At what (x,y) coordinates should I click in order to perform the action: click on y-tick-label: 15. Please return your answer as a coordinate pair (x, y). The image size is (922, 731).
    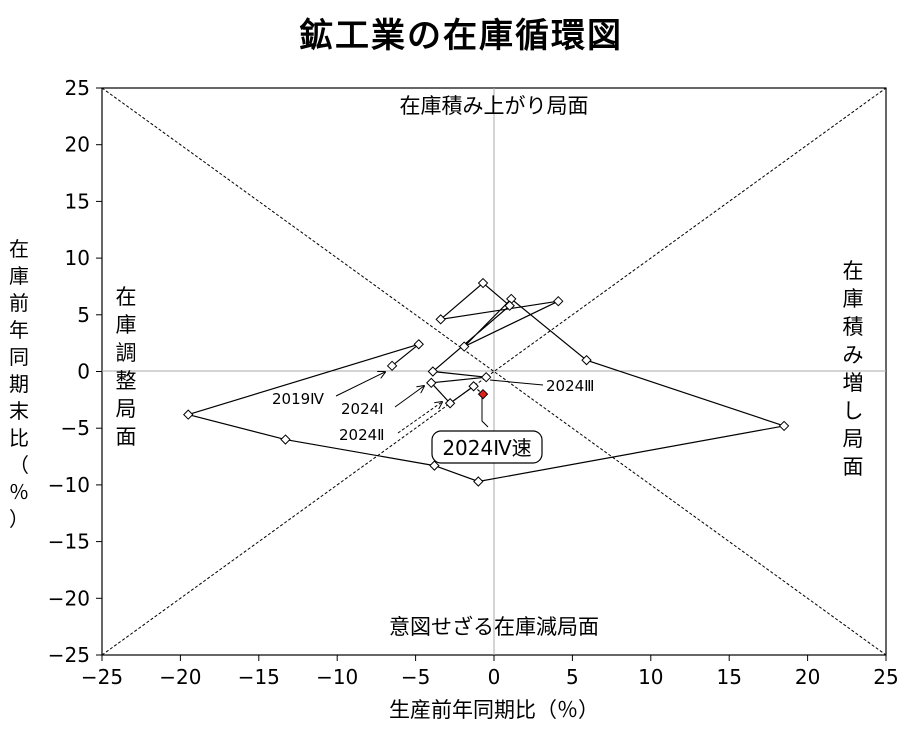
    Looking at the image, I should click on (77, 201).